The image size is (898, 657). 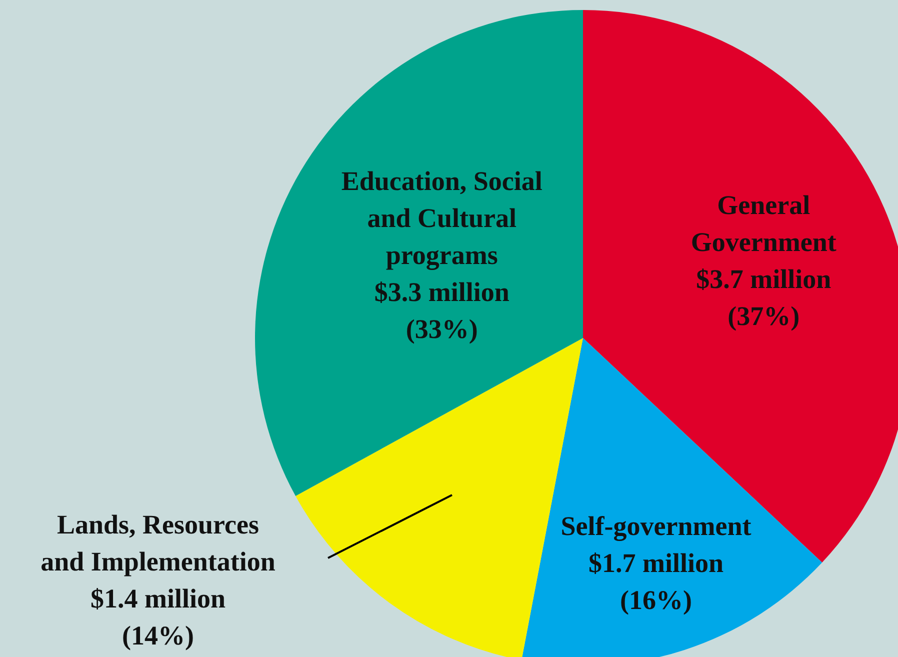 What do you see at coordinates (442, 218) in the screenshot?
I see `slice-label: Education, Social and Cultural programs` at bounding box center [442, 218].